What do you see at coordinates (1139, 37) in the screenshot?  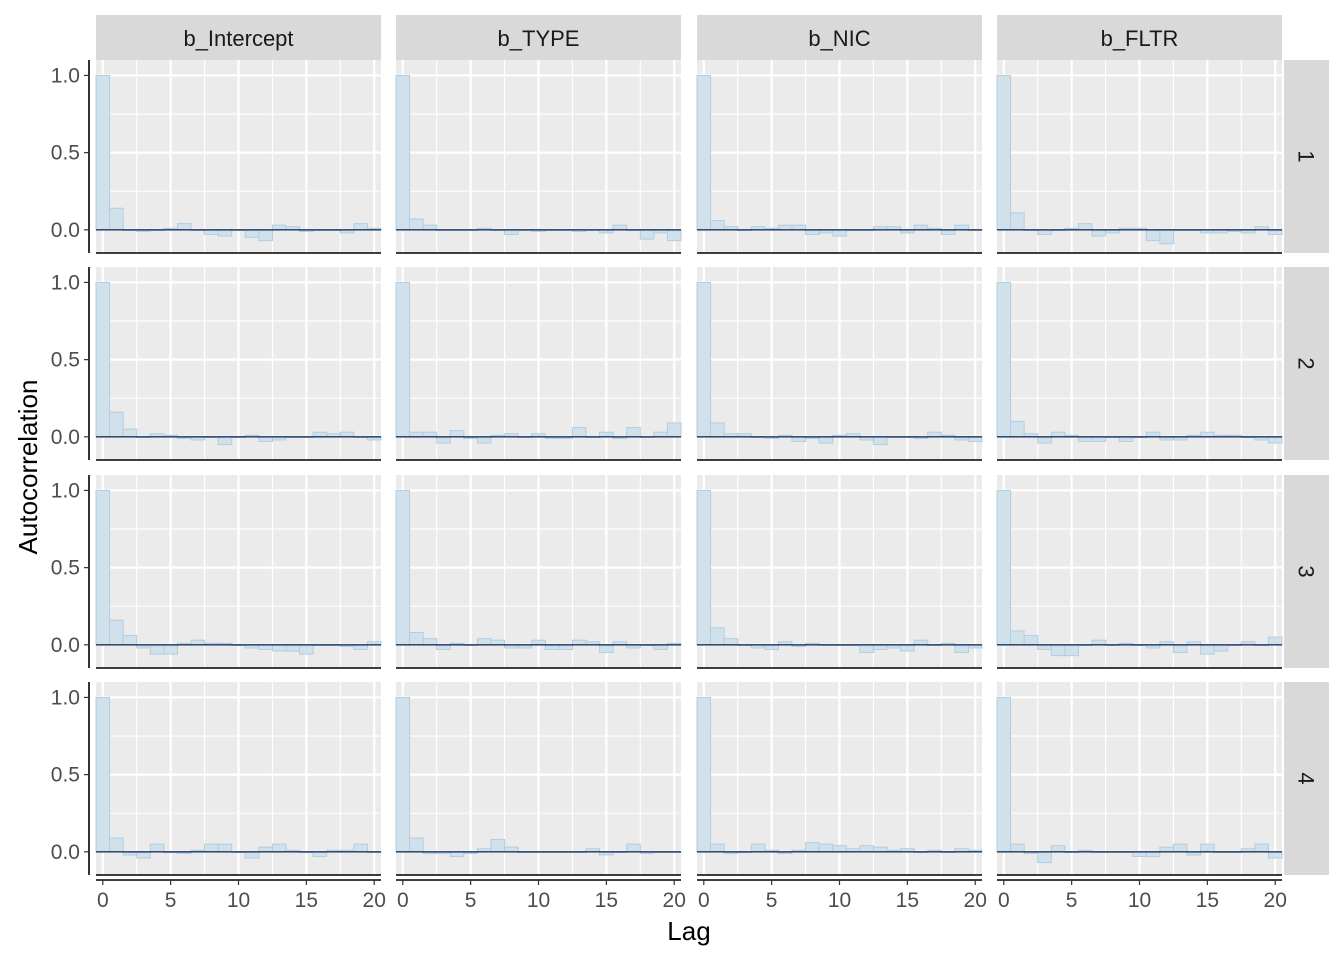 I see `strip-col-b_FLTR` at bounding box center [1139, 37].